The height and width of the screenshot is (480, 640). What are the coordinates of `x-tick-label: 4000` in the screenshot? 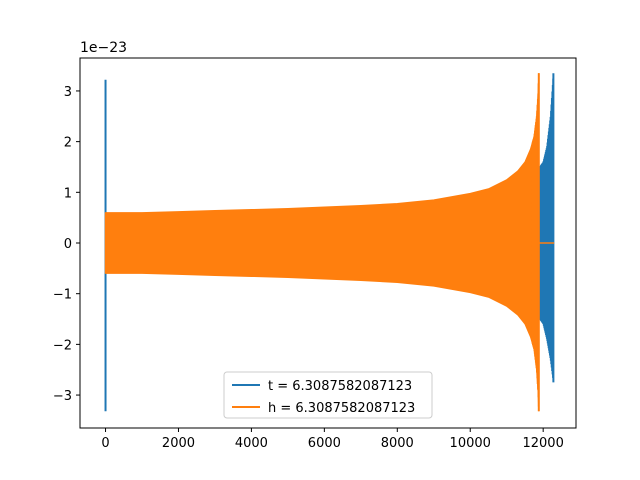 It's located at (251, 443).